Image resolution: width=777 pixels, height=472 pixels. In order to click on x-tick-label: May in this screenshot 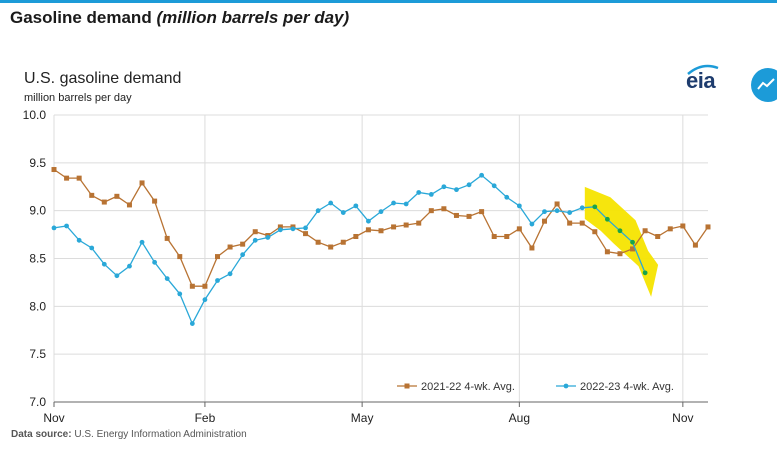, I will do `click(362, 418)`.